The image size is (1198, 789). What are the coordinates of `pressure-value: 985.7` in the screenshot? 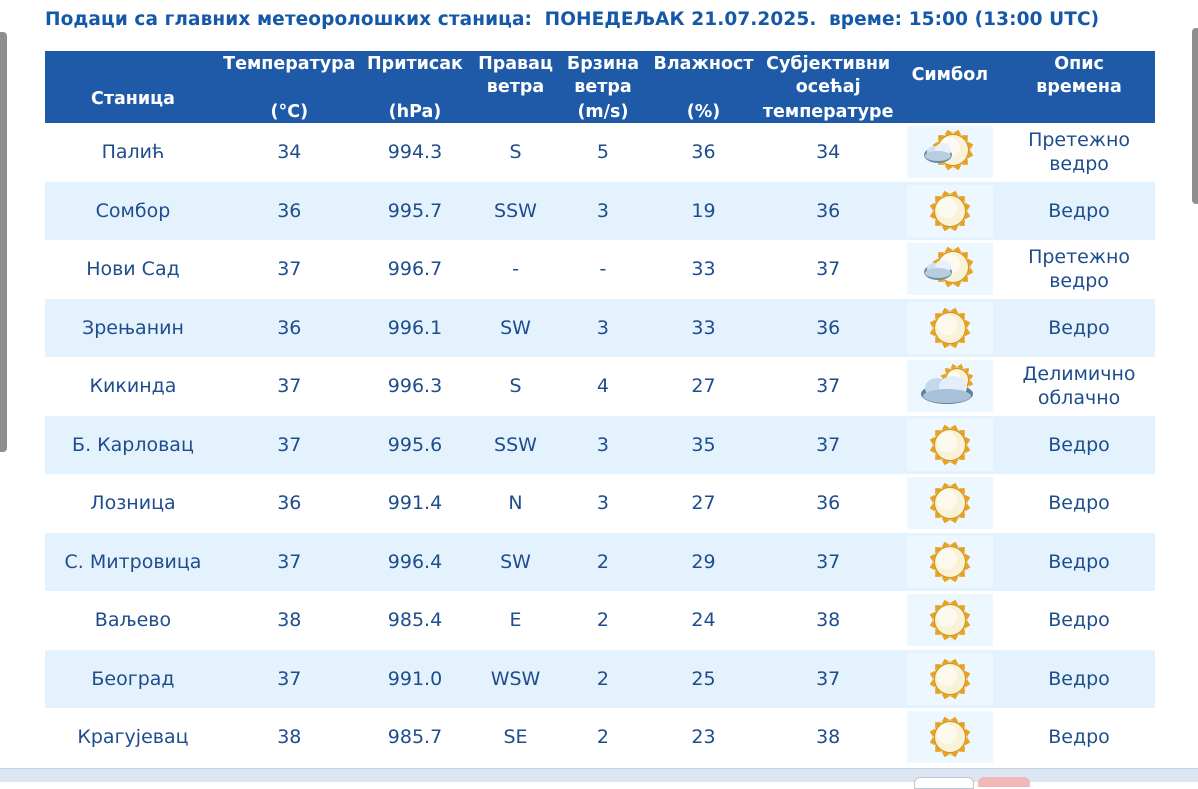 It's located at (415, 737).